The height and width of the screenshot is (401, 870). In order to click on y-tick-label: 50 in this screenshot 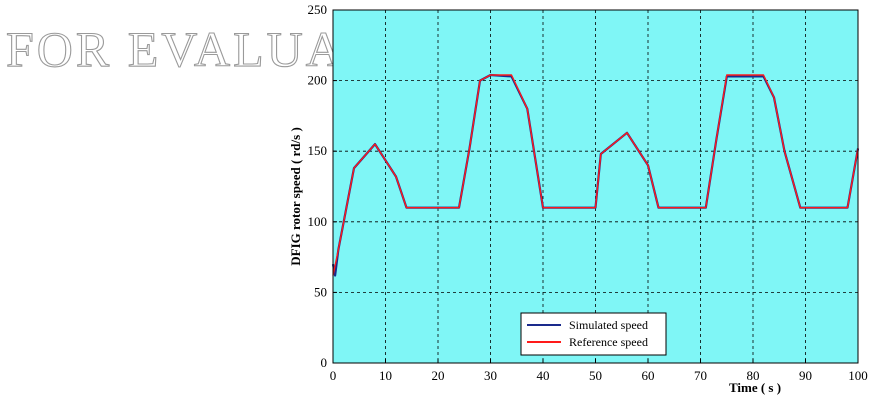, I will do `click(320, 291)`.